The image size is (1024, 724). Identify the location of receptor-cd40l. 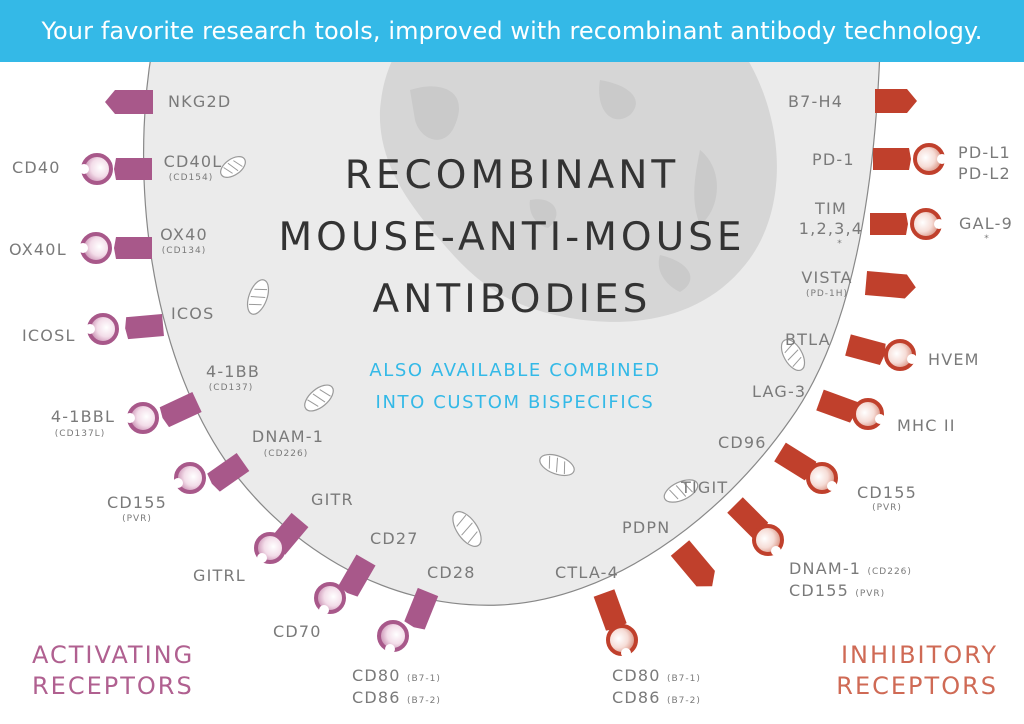
(133, 169).